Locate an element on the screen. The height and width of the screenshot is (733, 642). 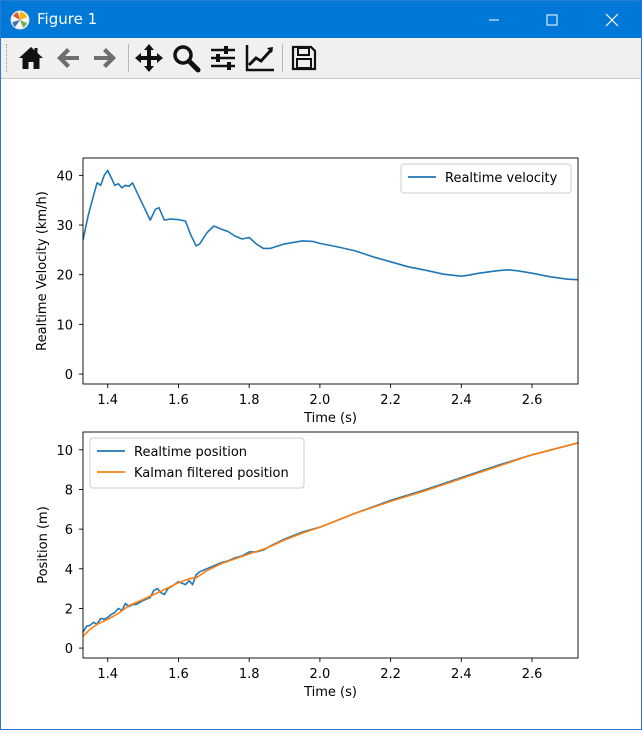
y-tick-label: 6 is located at coordinates (69, 530).